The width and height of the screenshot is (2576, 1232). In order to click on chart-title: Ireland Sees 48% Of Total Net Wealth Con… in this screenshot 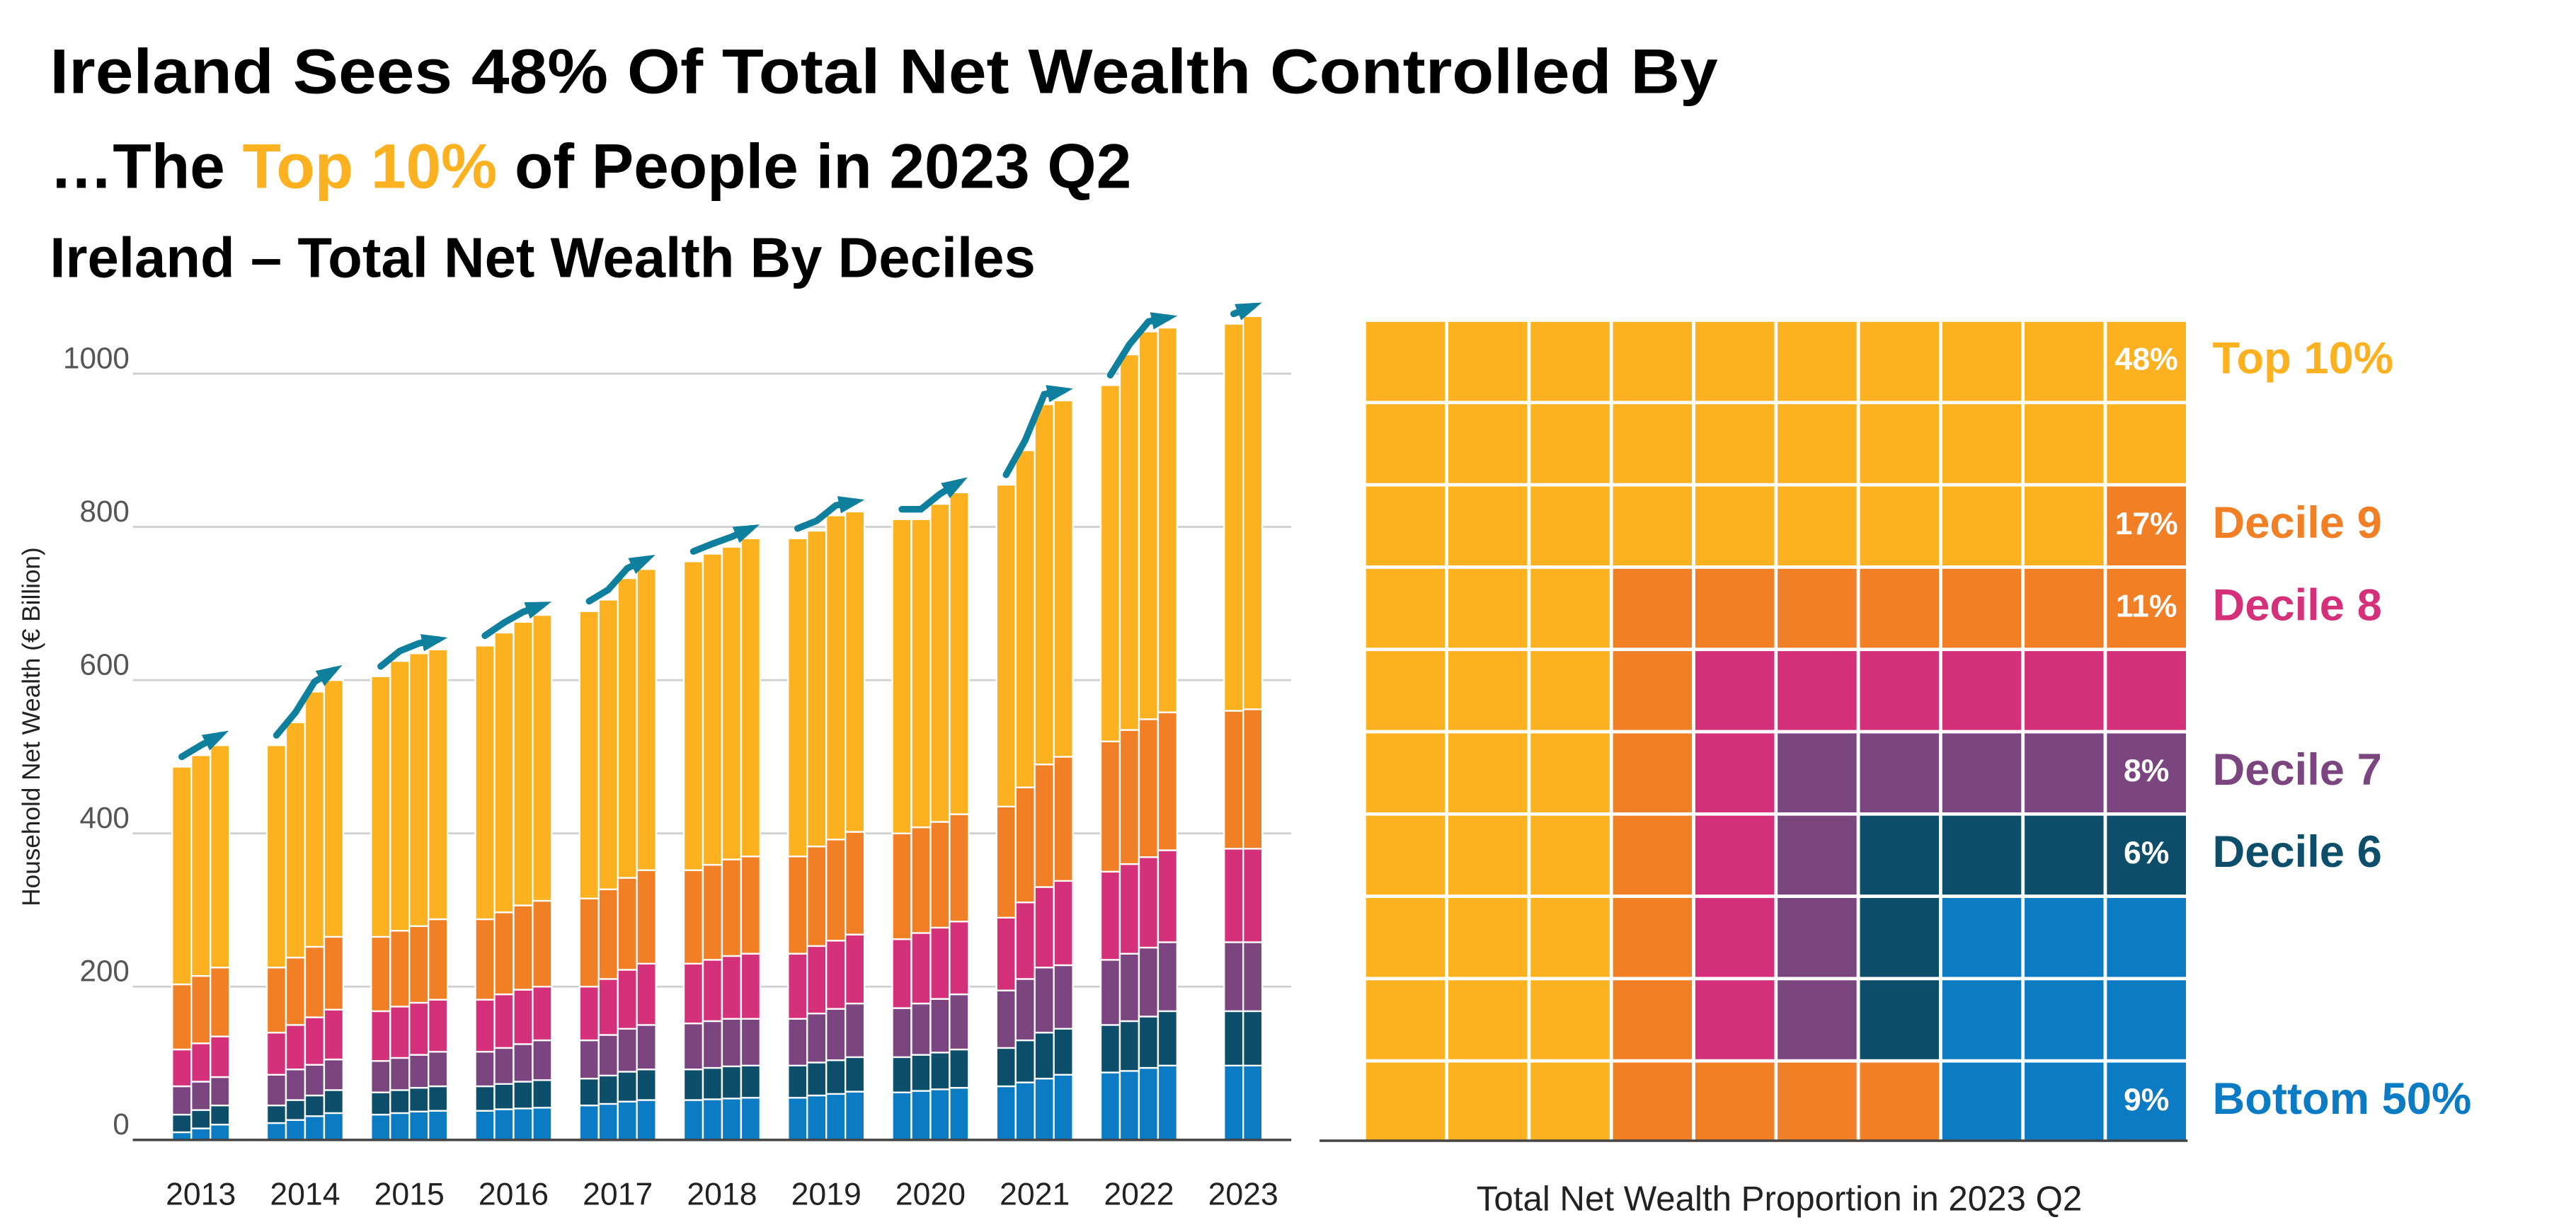, I will do `click(884, 70)`.